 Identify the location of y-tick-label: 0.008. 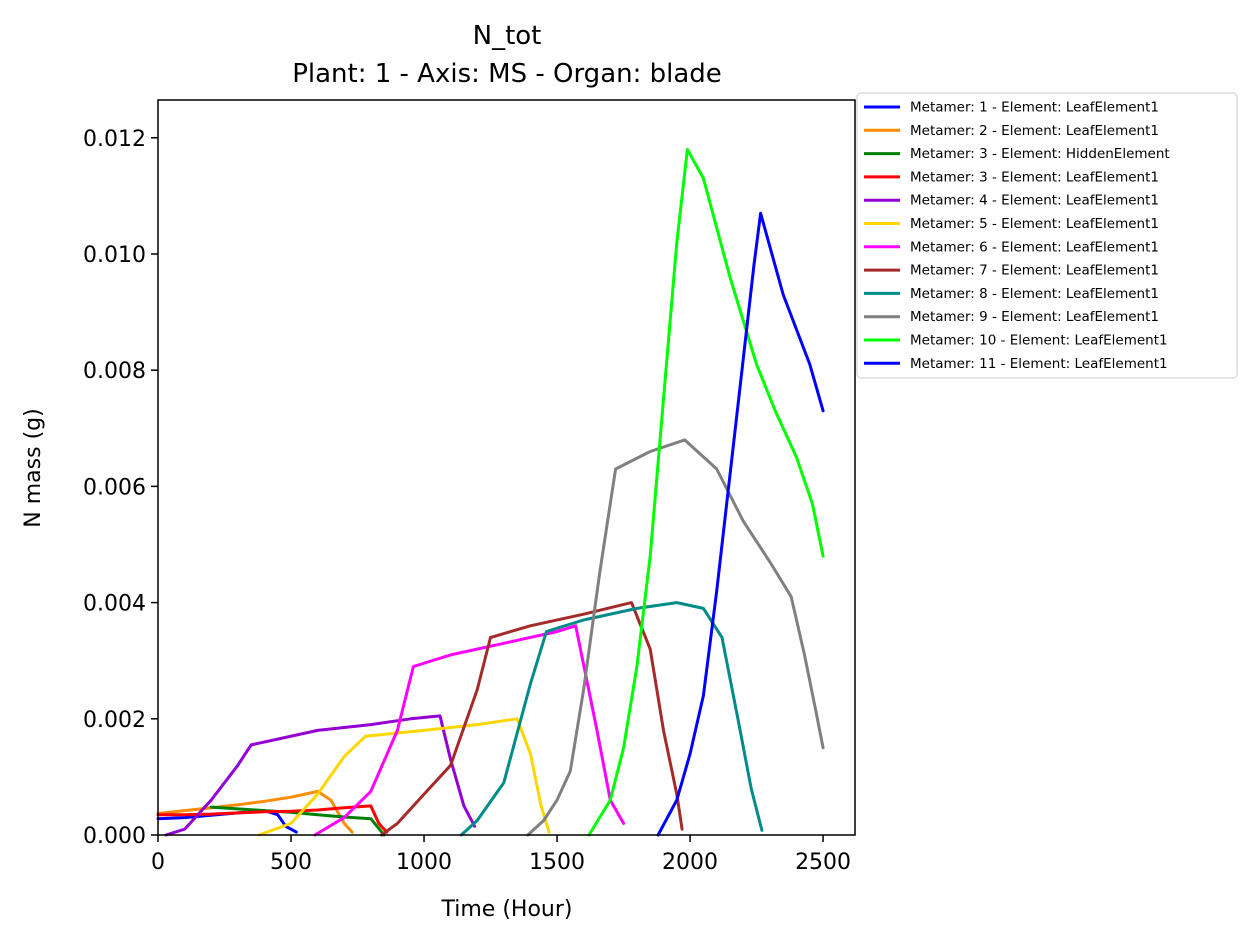
(114, 371).